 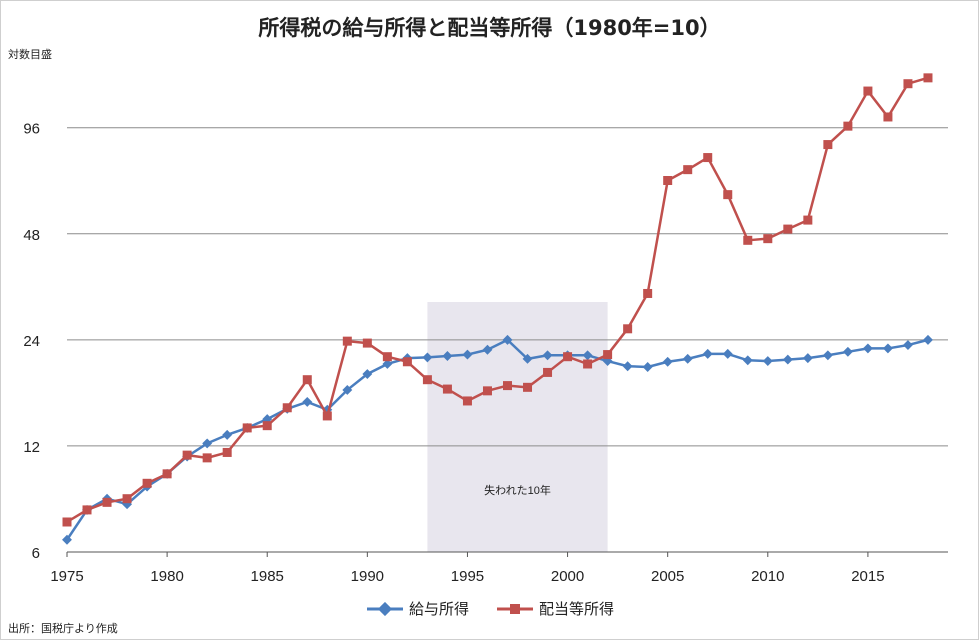 I want to click on legend-marker-wage, so click(x=384, y=608).